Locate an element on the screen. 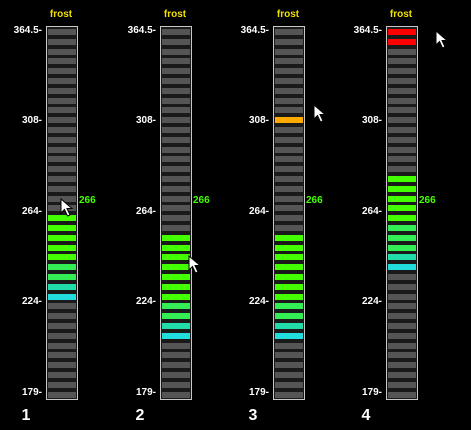 The width and height of the screenshot is (471, 430). panel-number-label: 3 is located at coordinates (253, 415).